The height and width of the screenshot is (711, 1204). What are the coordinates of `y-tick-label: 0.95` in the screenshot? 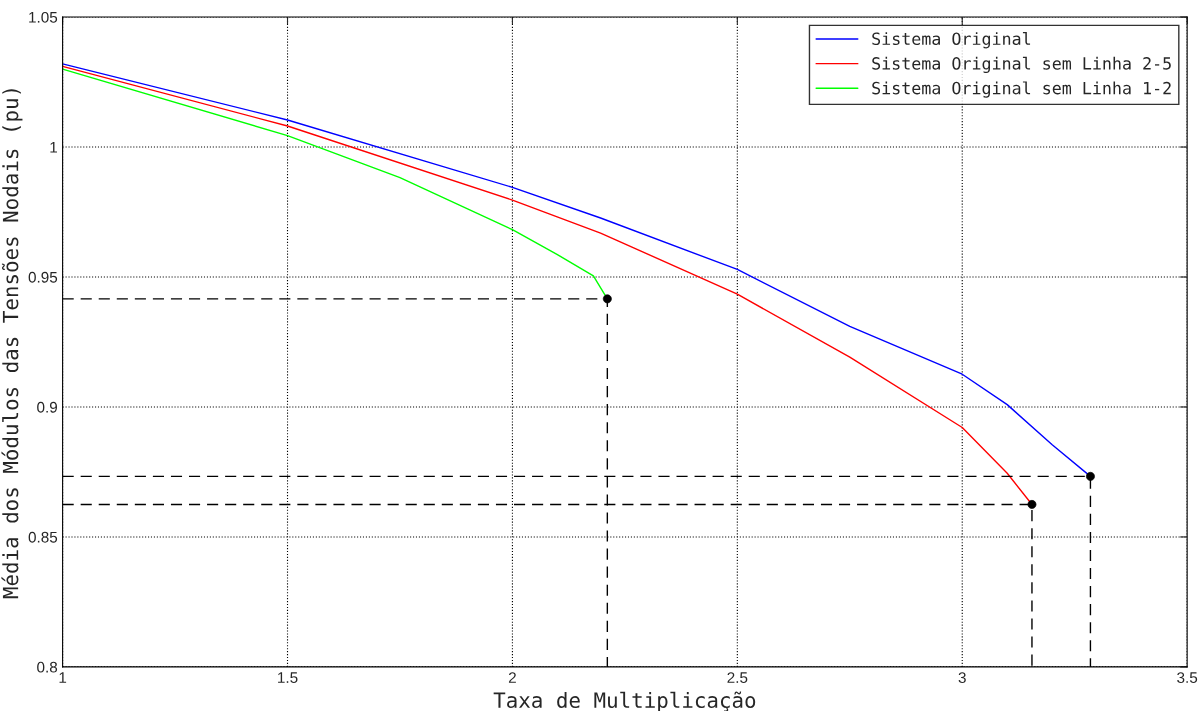 It's located at (43, 277).